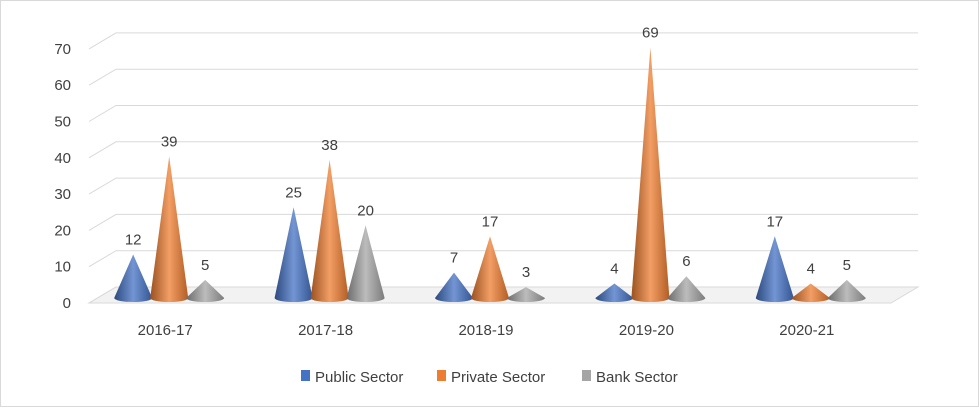  I want to click on data-label: 39, so click(169, 141).